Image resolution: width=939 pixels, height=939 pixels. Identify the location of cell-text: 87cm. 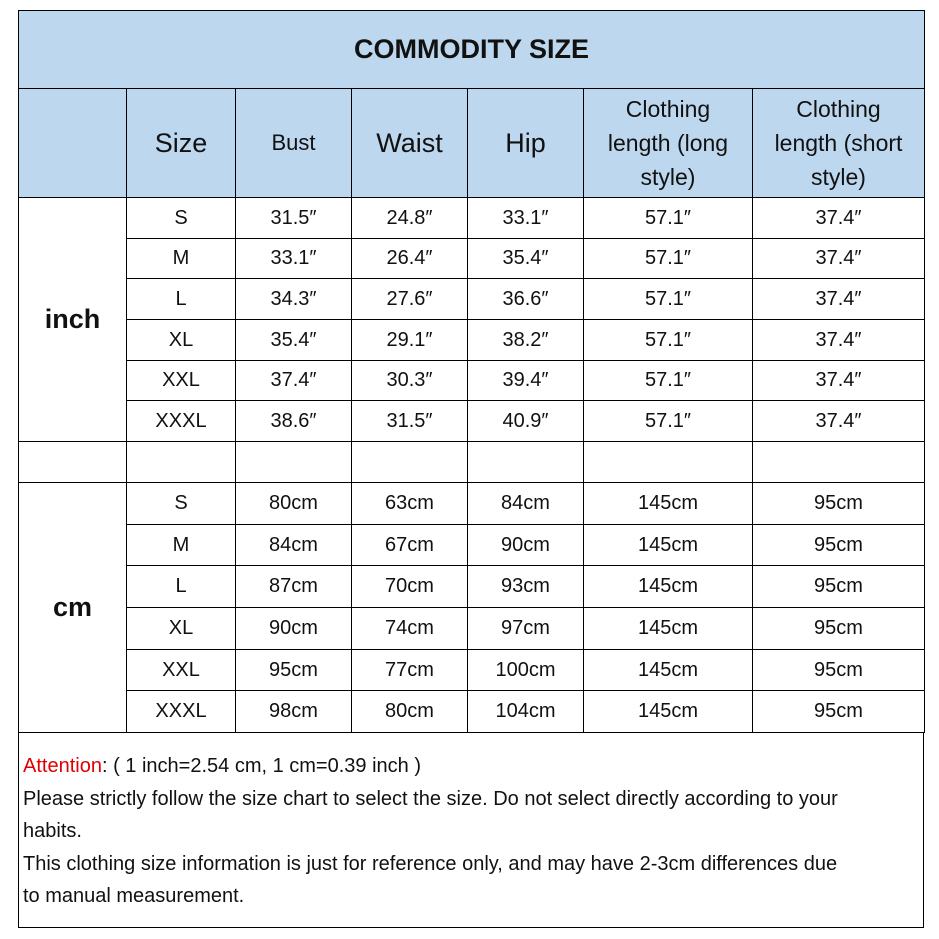
(293, 586).